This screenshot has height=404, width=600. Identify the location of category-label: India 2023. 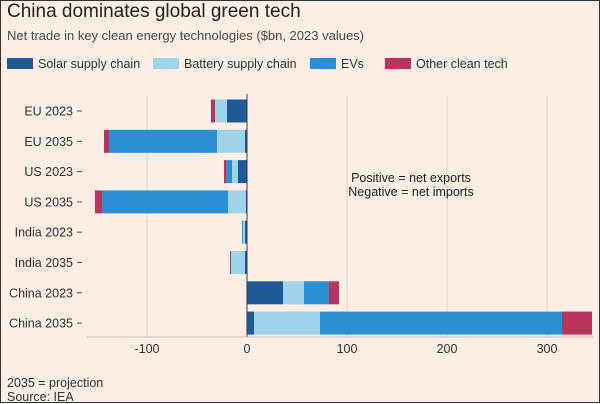
(44, 233).